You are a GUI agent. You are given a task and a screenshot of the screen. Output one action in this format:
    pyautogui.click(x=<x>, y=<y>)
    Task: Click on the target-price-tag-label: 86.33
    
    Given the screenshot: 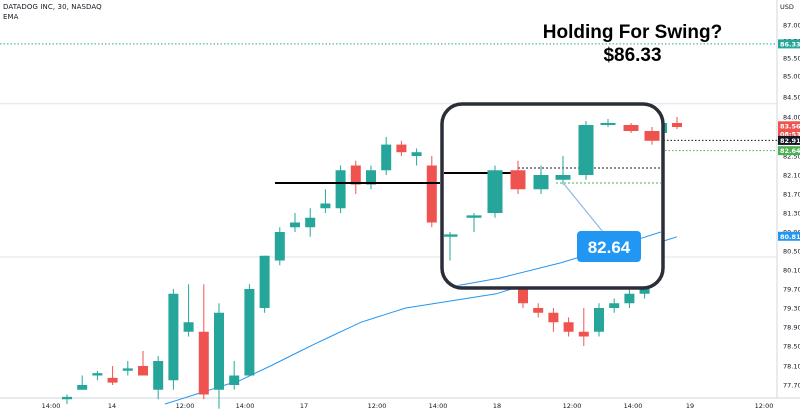 What is the action you would take?
    pyautogui.click(x=790, y=44)
    